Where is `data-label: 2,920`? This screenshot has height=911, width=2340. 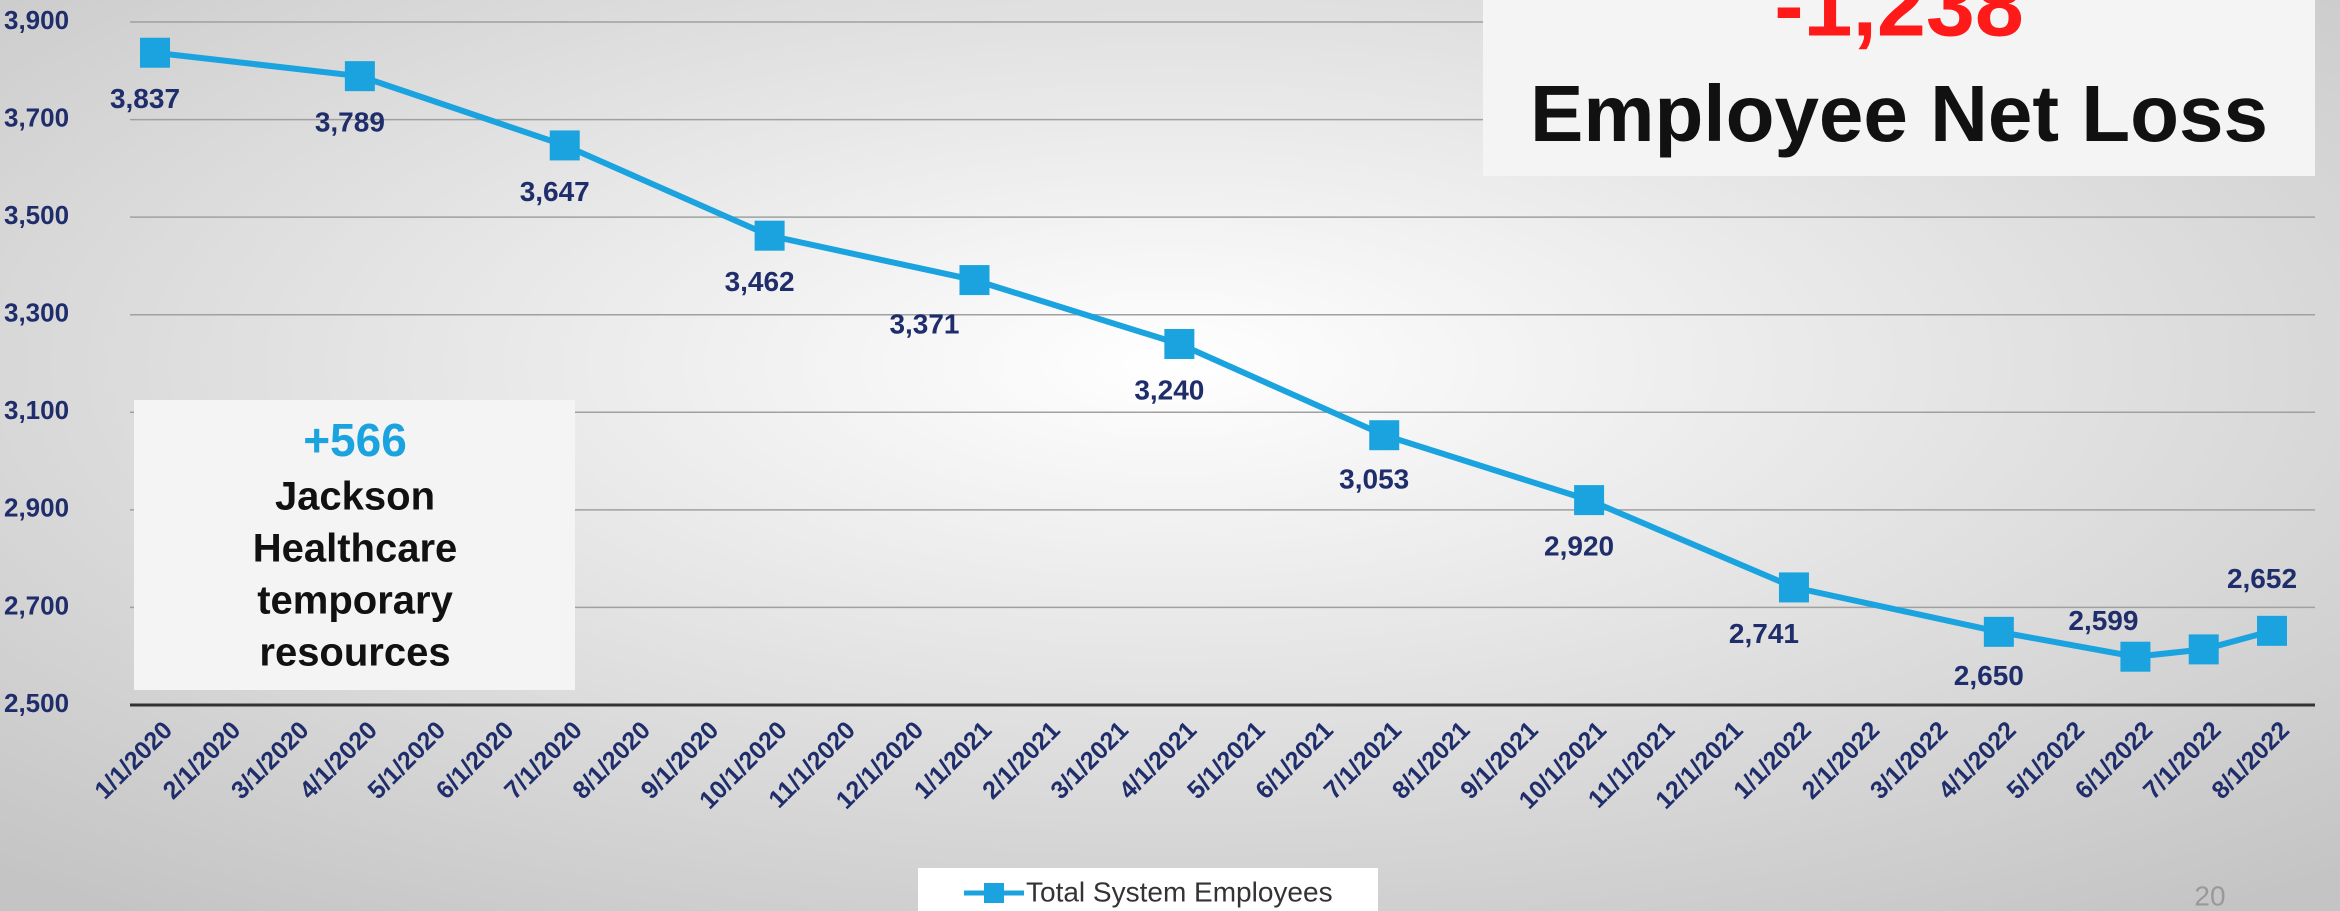
data-label: 2,920 is located at coordinates (1579, 545).